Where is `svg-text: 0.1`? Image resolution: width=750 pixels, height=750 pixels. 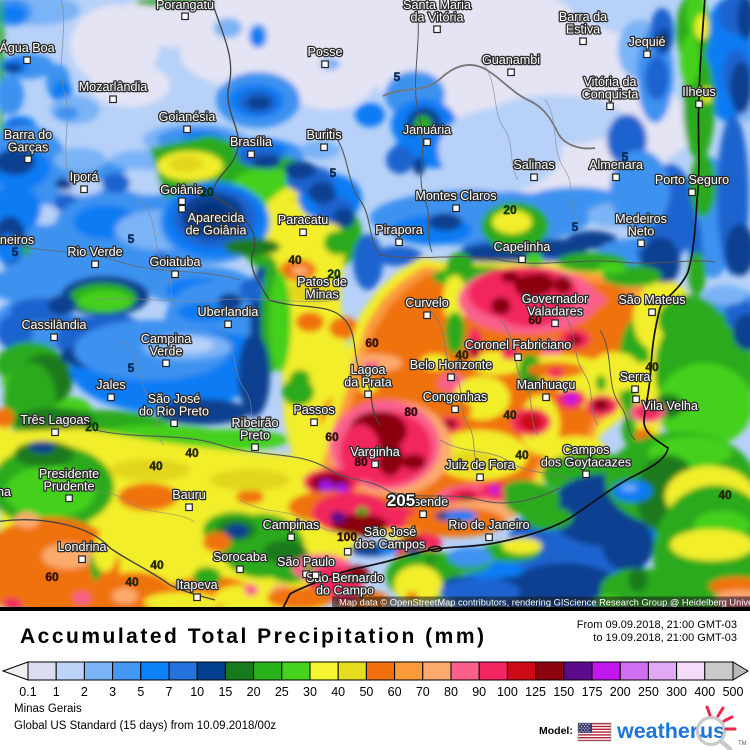 svg-text: 0.1 is located at coordinates (27, 692).